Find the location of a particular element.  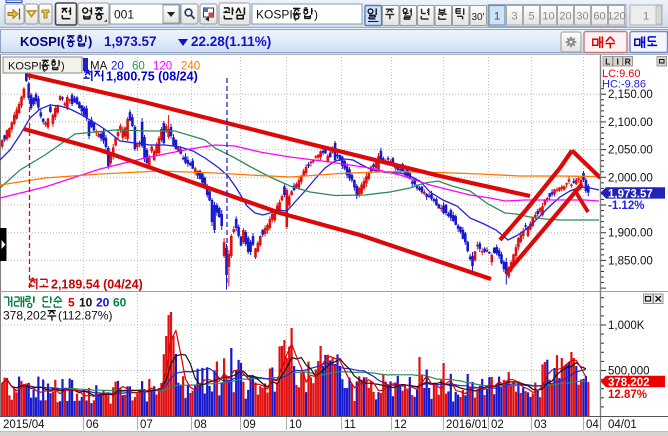

svg-text: 30' is located at coordinates (478, 17).